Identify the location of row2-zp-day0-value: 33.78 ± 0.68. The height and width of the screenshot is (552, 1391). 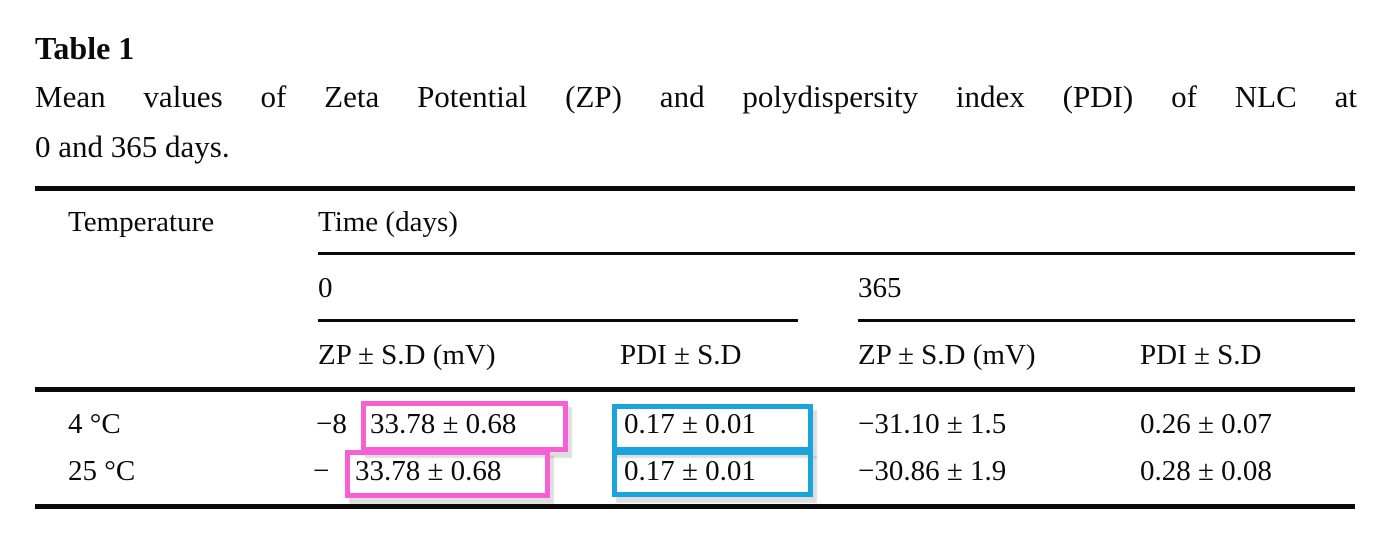
(428, 471).